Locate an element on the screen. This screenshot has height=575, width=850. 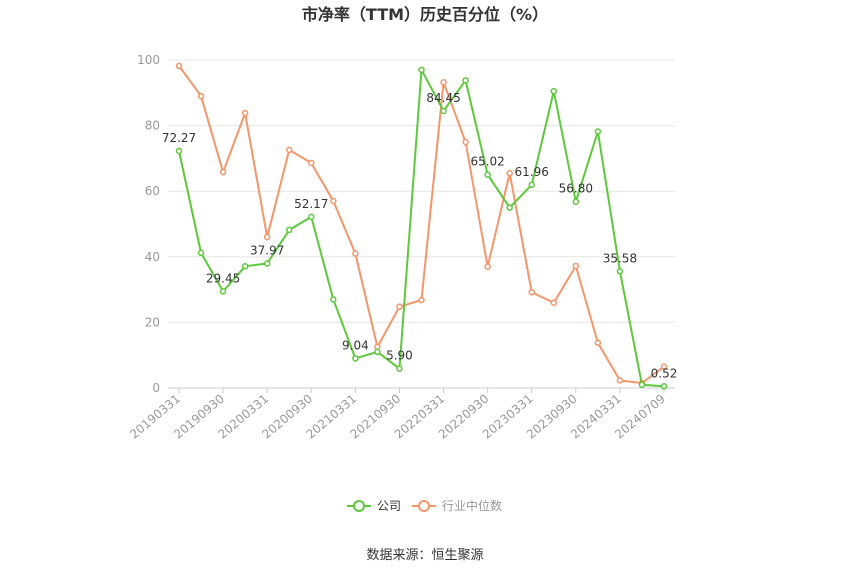
legend-marker-company is located at coordinates (359, 506).